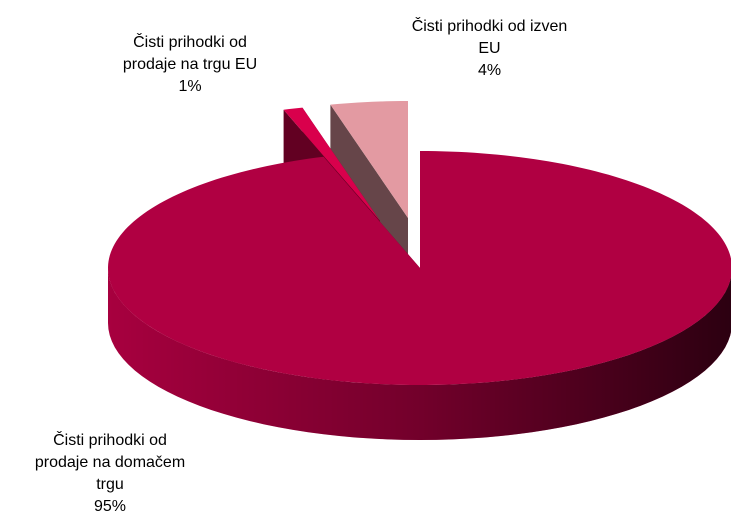  I want to click on slice-label: Čisti prihodki od izven EU 4%, so click(489, 49).